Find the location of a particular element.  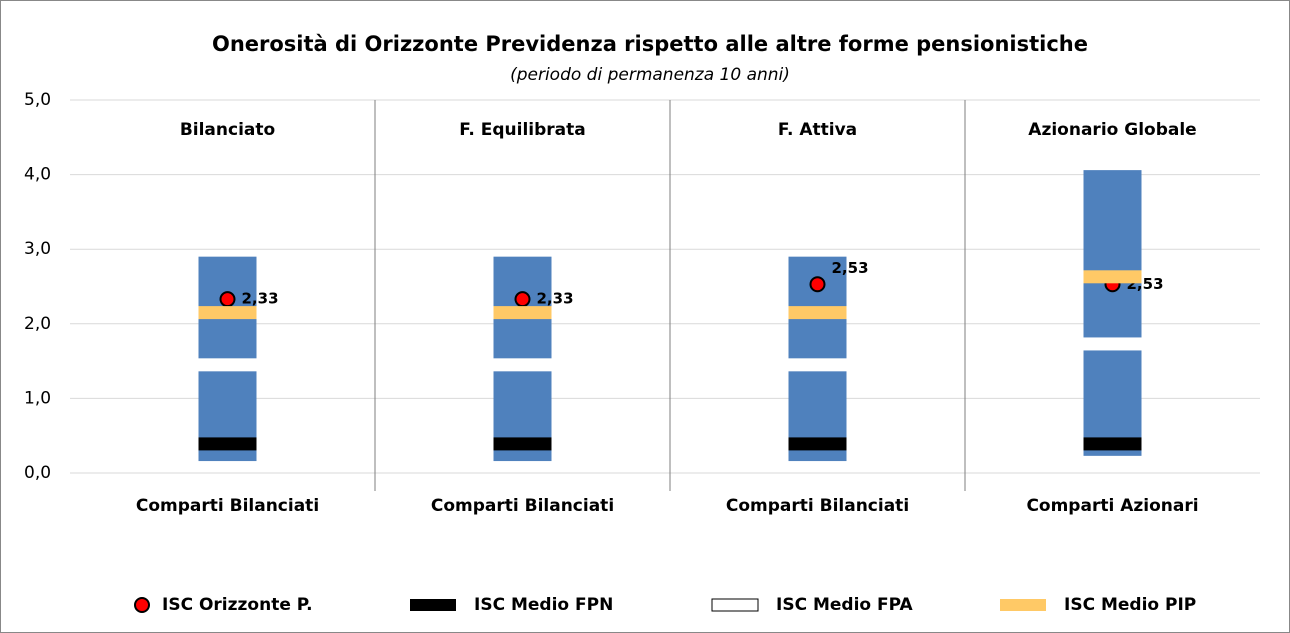

y-tick-label: 2,0 is located at coordinates (37, 324).